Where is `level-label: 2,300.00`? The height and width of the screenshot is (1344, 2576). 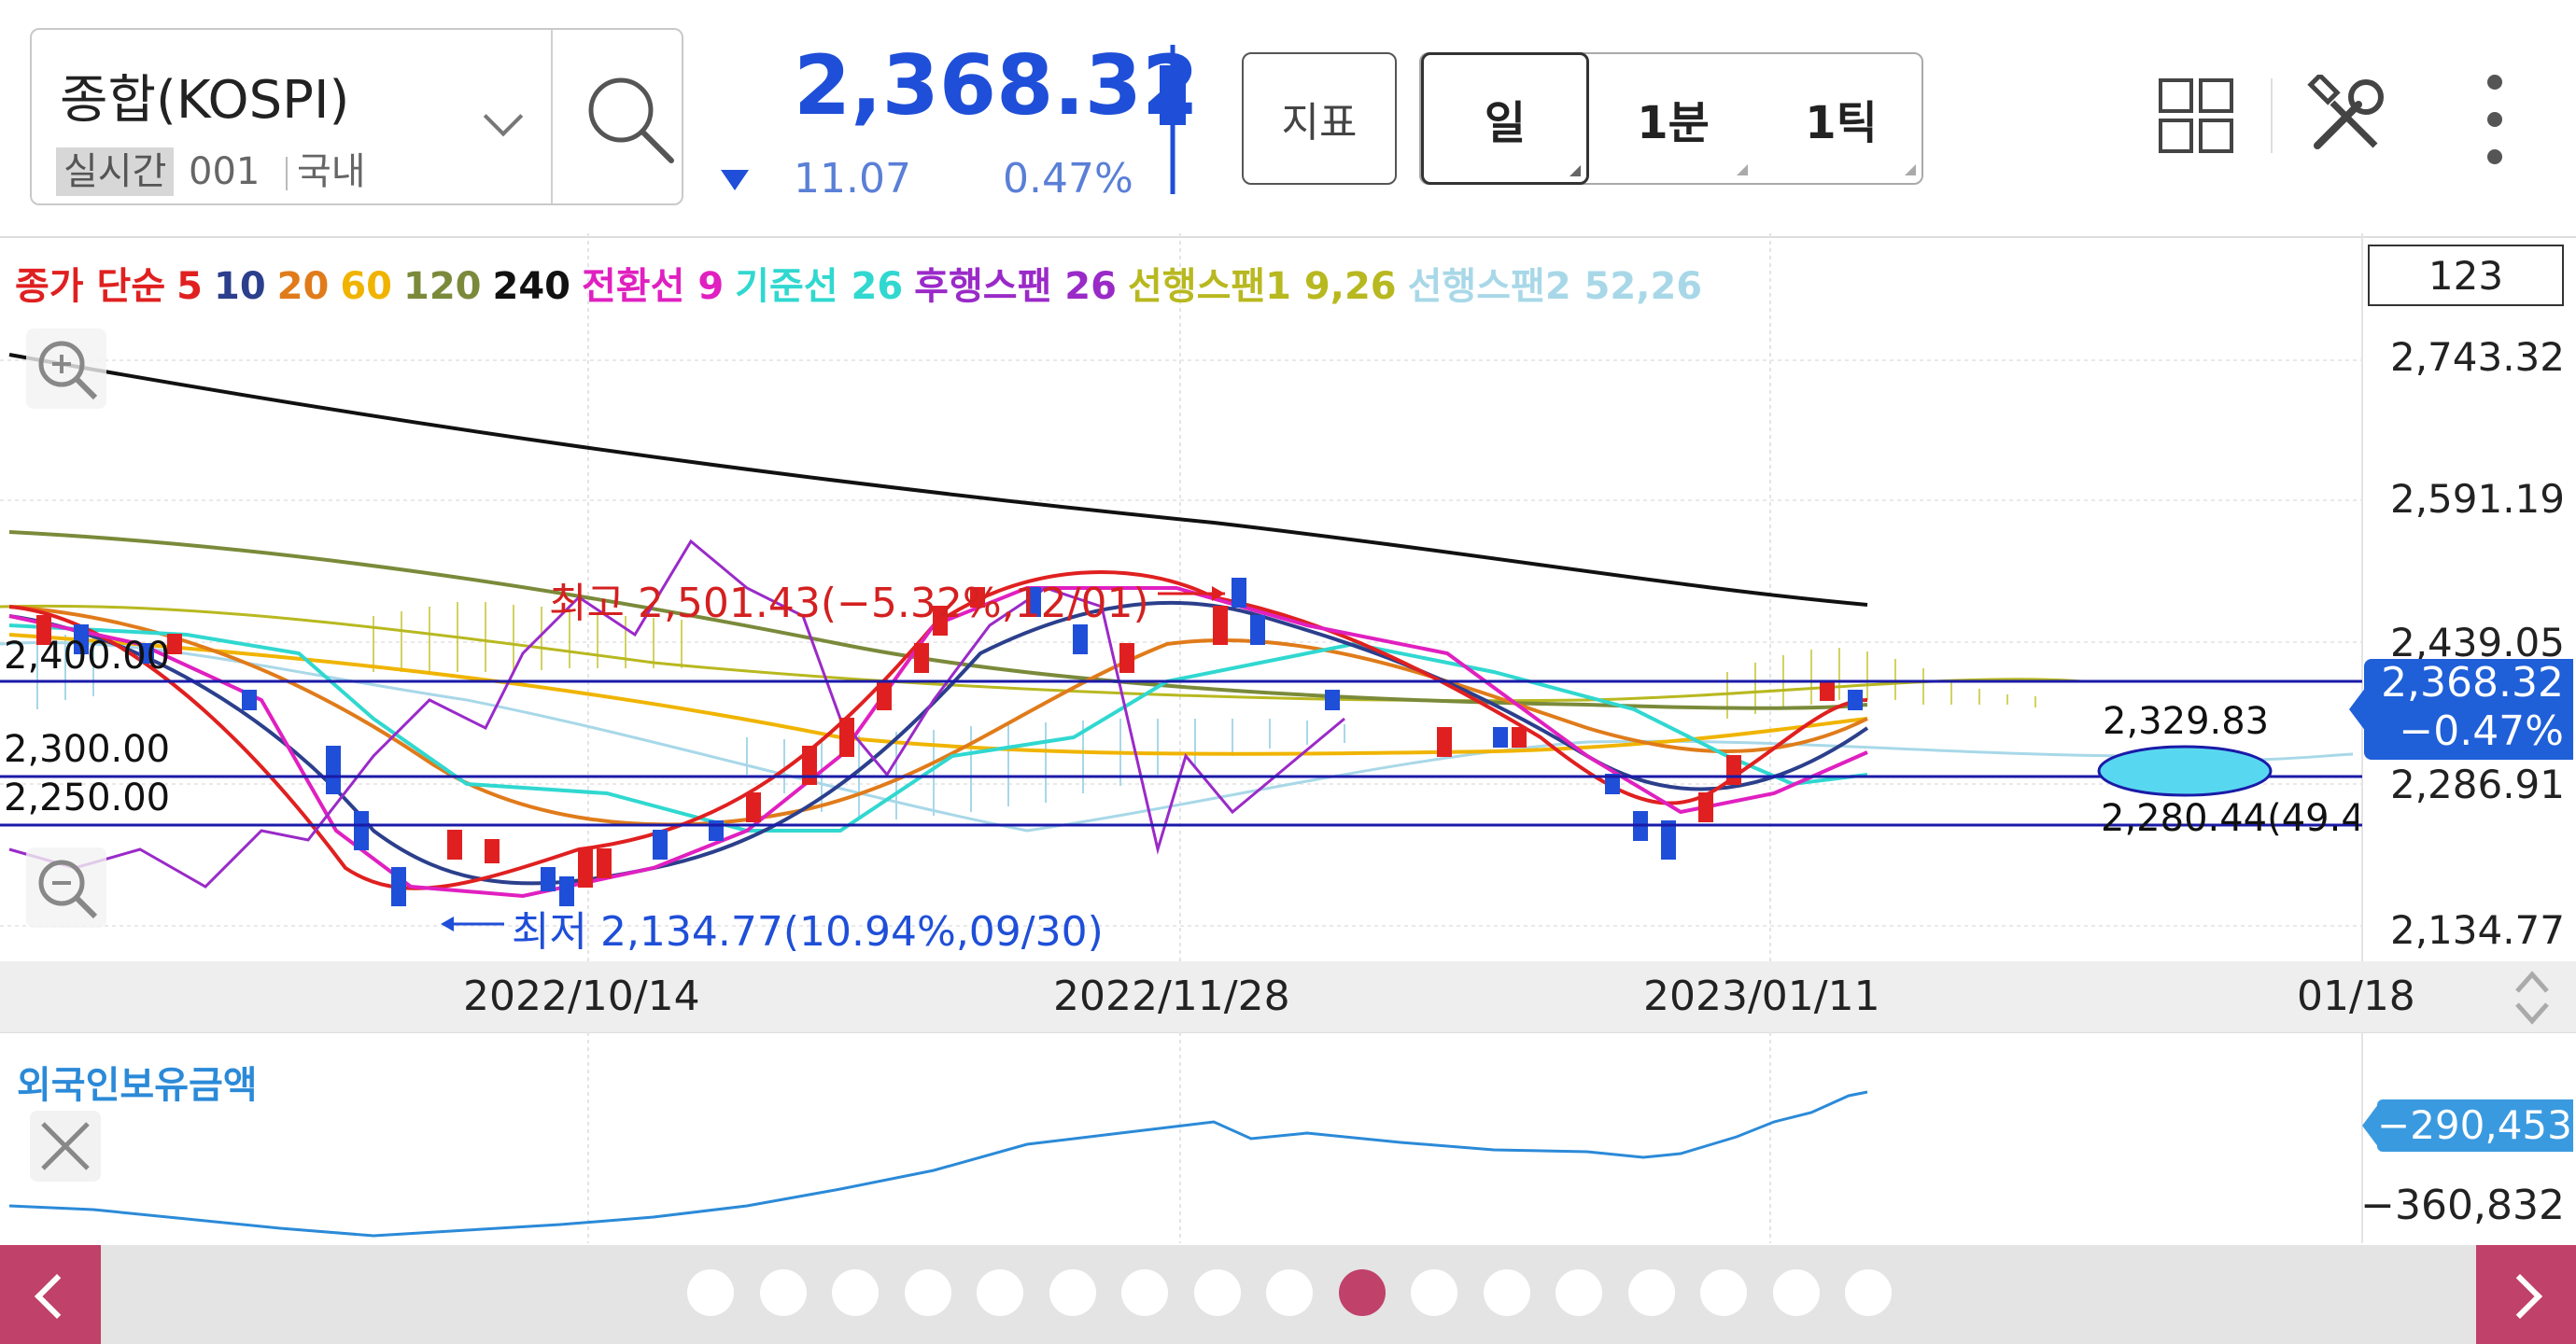 level-label: 2,300.00 is located at coordinates (87, 749).